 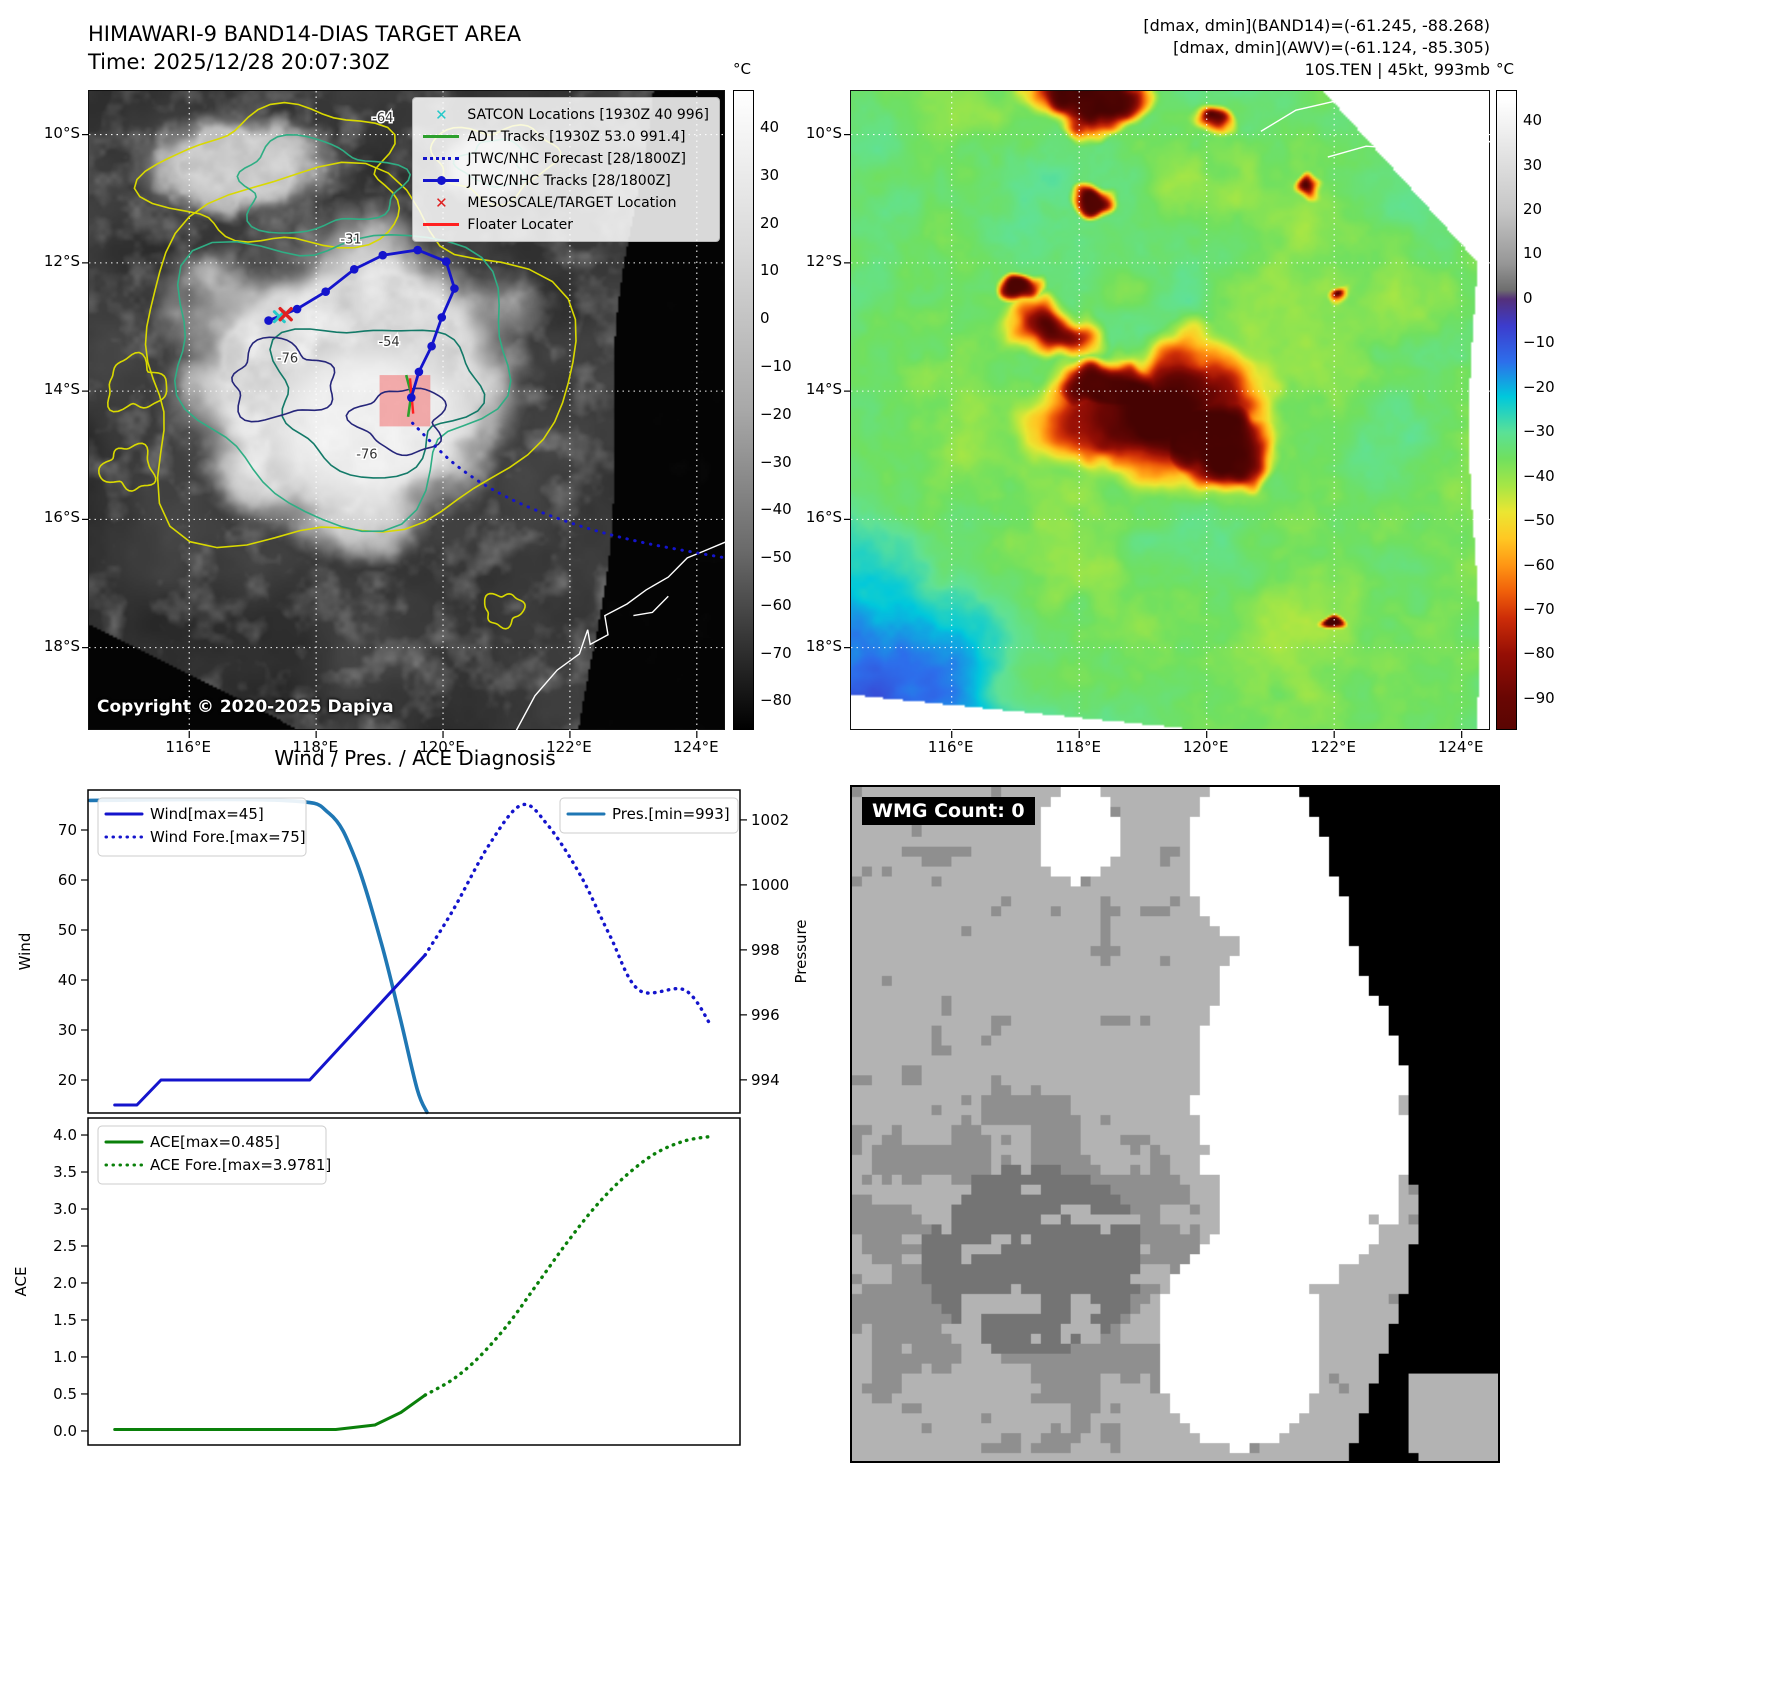 What do you see at coordinates (1506, 410) in the screenshot?
I see `awv-colorbar` at bounding box center [1506, 410].